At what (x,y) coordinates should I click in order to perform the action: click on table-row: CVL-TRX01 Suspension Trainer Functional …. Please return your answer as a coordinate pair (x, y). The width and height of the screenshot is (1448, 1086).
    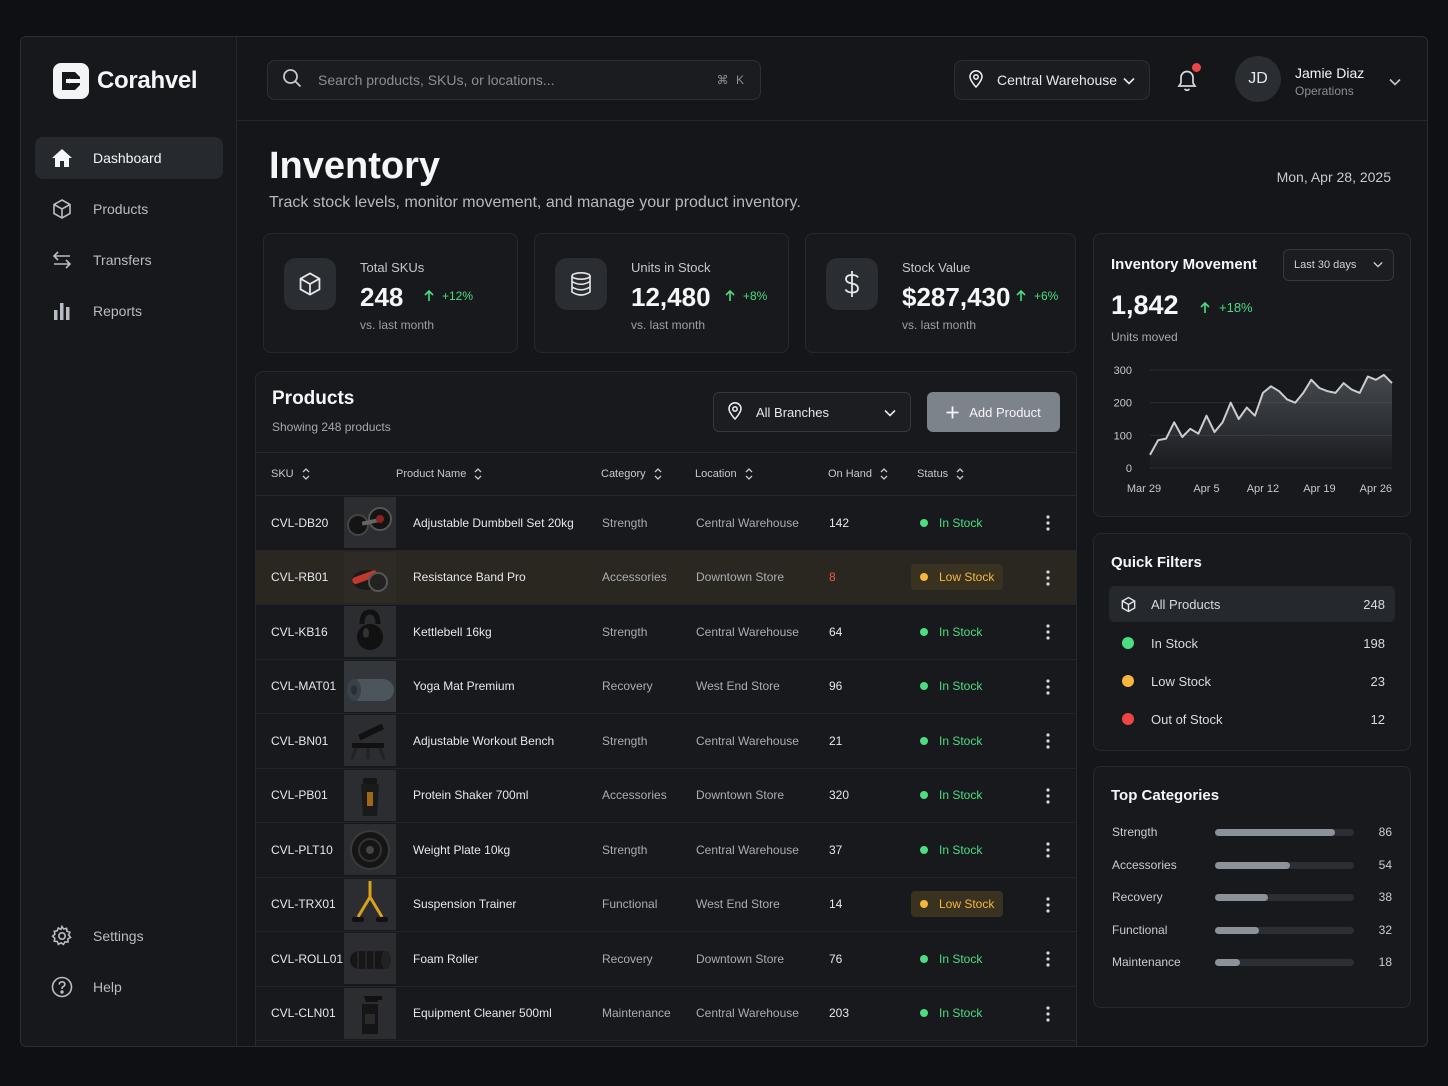
    Looking at the image, I should click on (666, 905).